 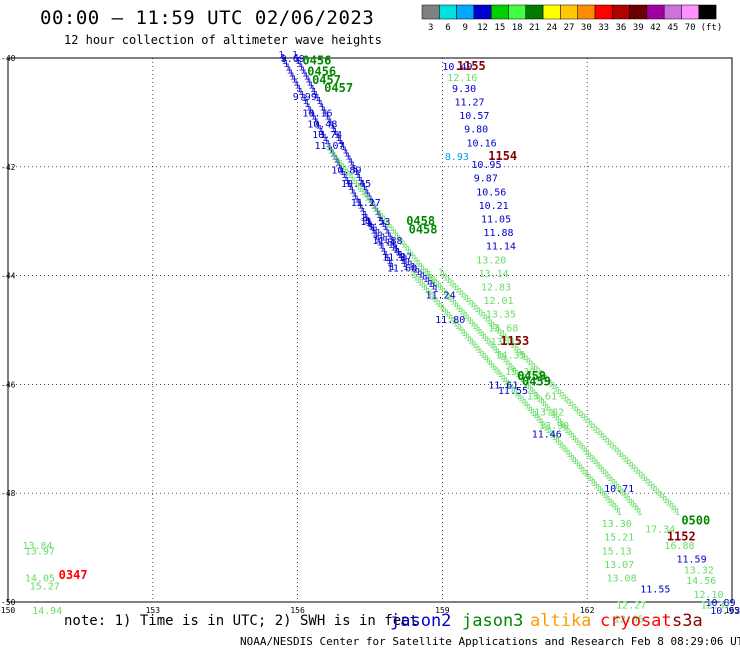 I want to click on swh-value-jason2: 11.55, so click(x=513, y=391).